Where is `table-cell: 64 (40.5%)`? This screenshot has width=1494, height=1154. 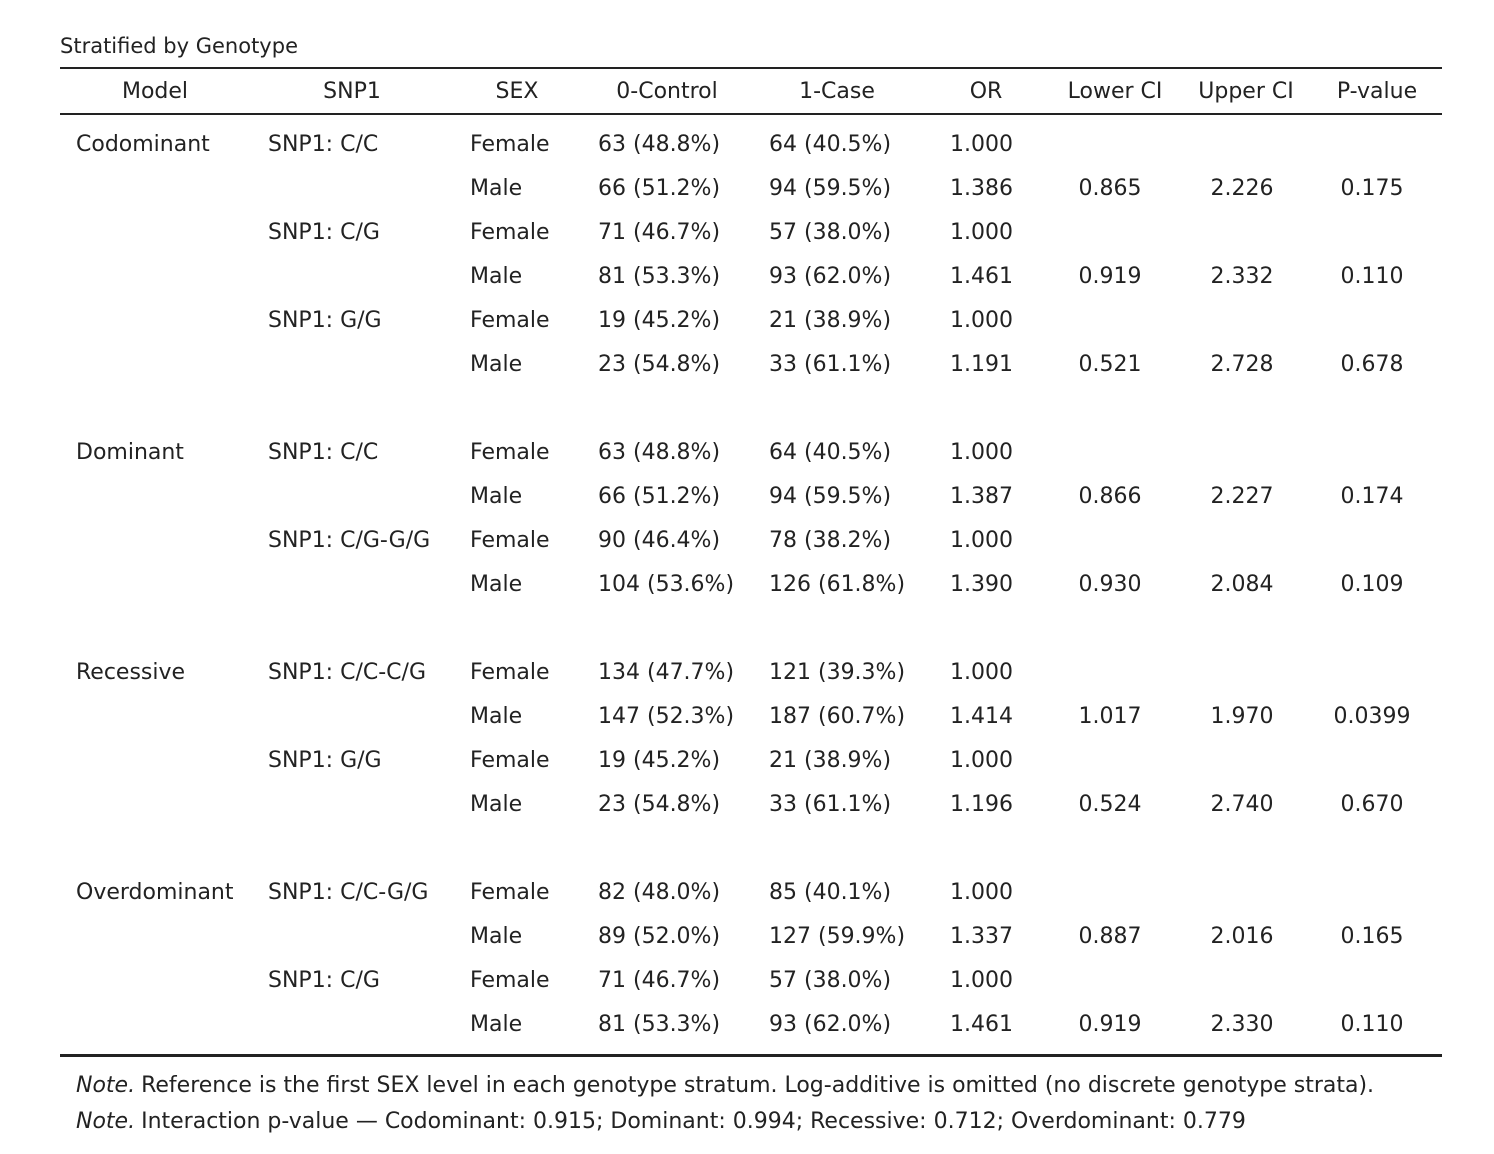
table-cell: 64 (40.5%) is located at coordinates (830, 144).